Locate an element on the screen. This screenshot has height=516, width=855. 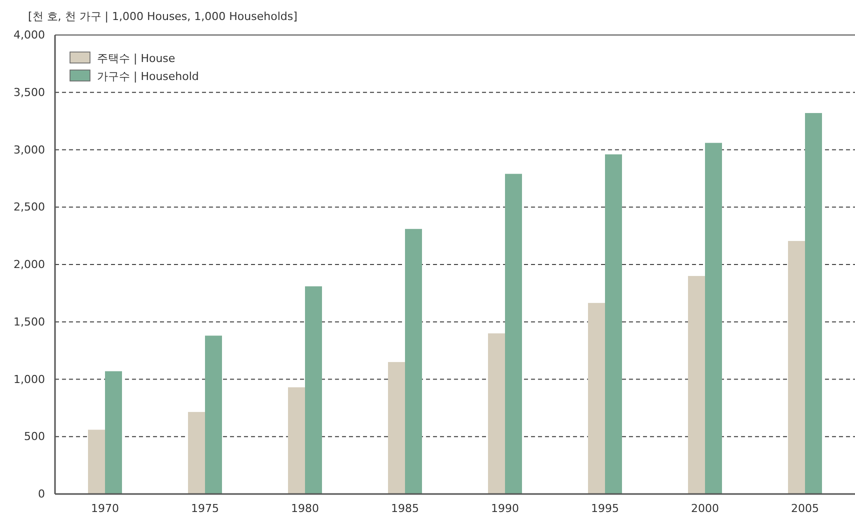
y-tick-label: 2,500 is located at coordinates (29, 207).